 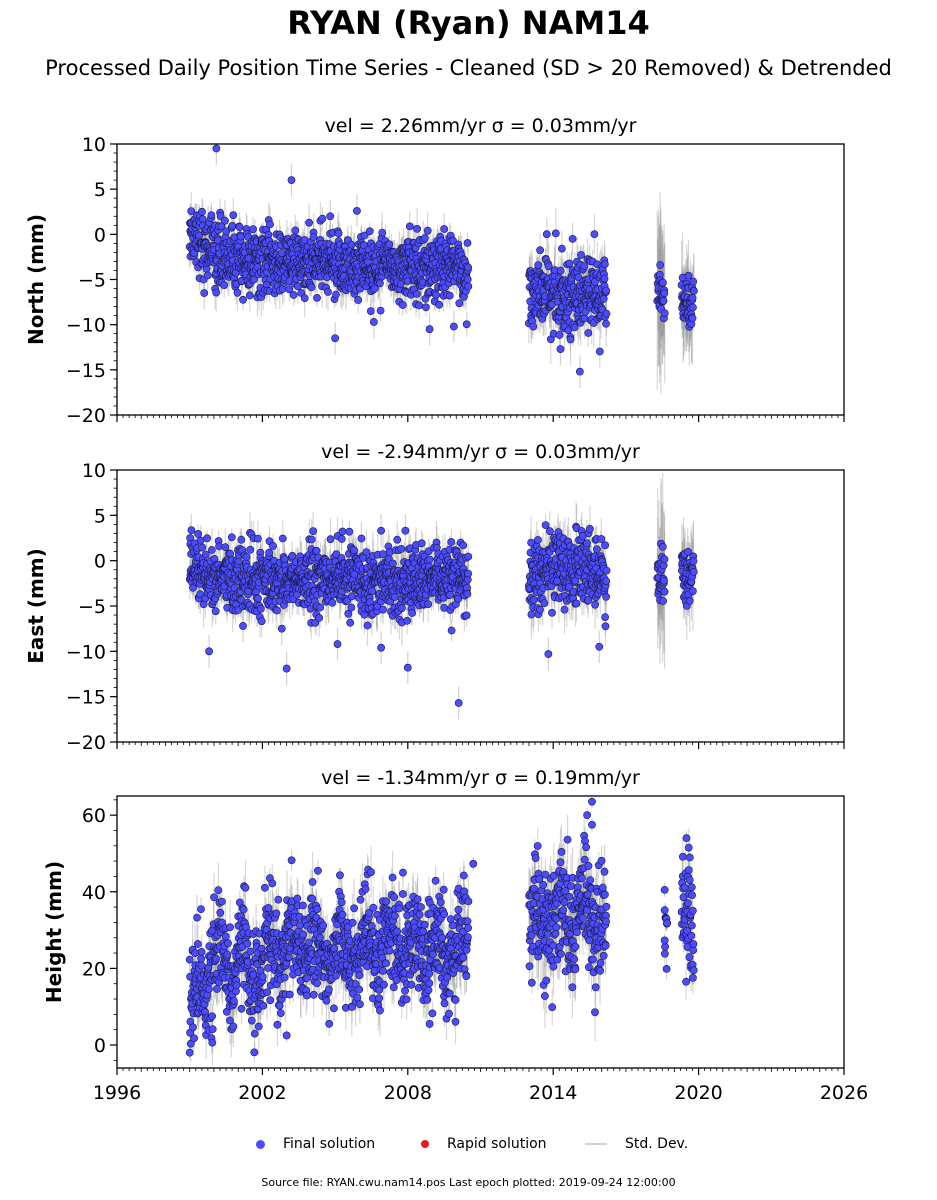 What do you see at coordinates (86, 326) in the screenshot?
I see `y-tick-label: −10` at bounding box center [86, 326].